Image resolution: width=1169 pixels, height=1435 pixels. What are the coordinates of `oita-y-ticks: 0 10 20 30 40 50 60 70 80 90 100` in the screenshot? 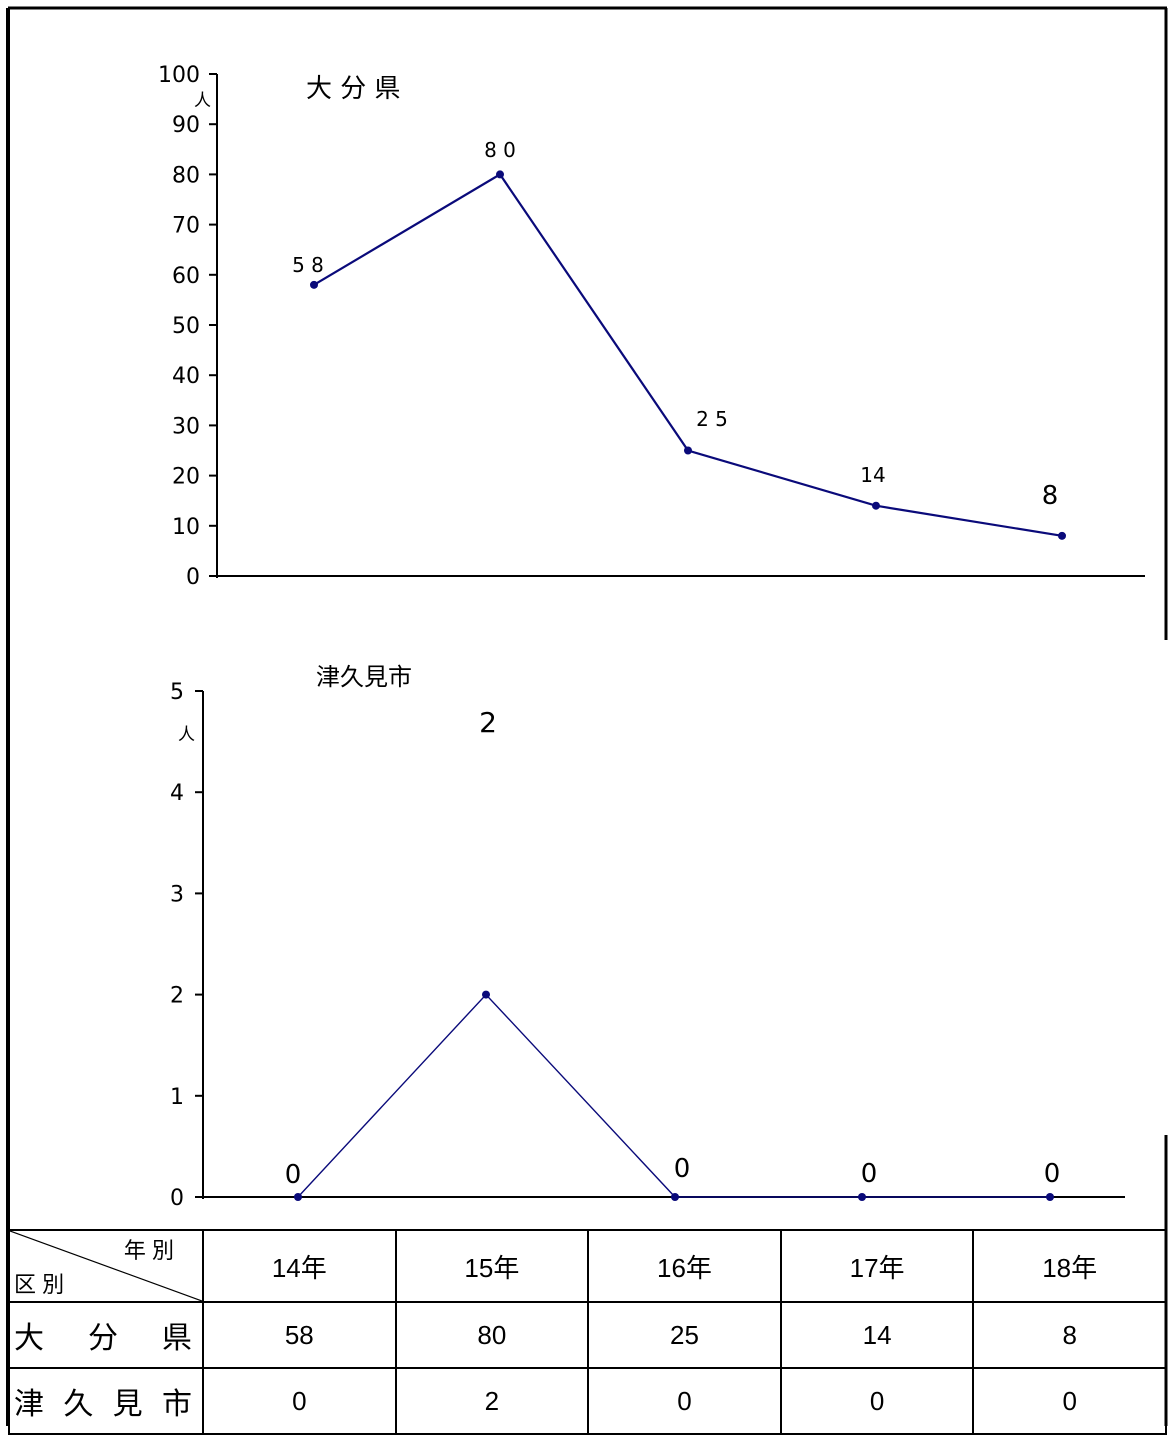 It's located at (187, 326).